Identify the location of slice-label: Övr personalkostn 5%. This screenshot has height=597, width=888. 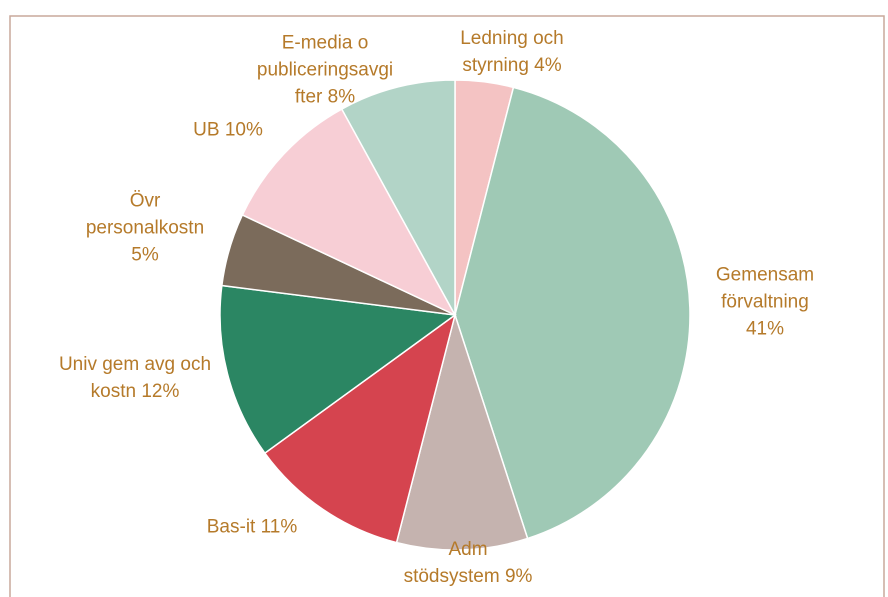
(145, 228).